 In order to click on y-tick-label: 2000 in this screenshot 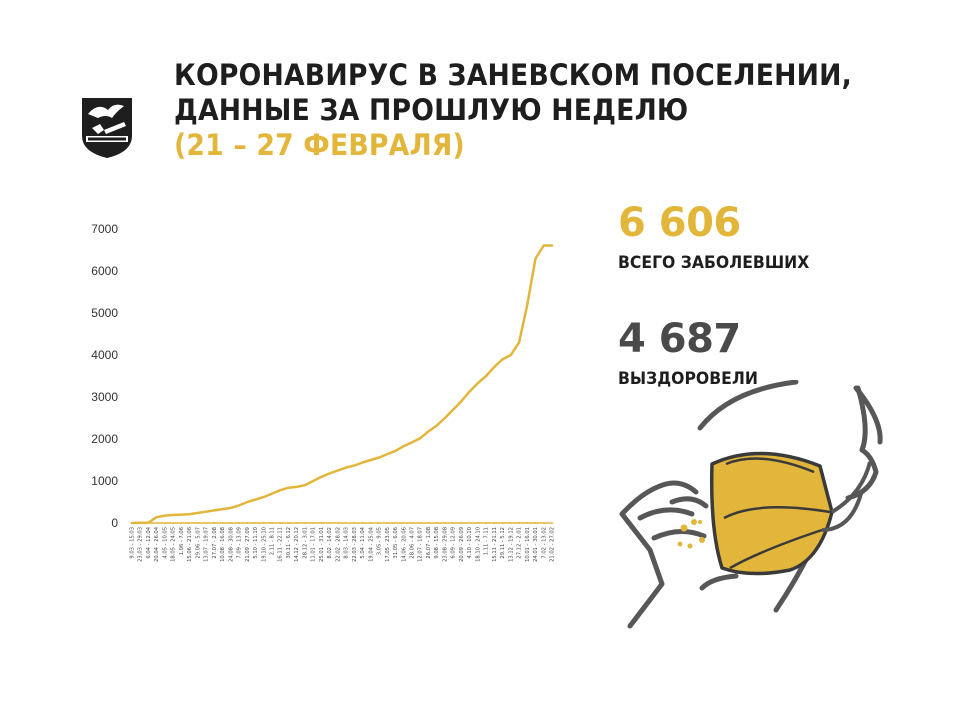, I will do `click(104, 439)`.